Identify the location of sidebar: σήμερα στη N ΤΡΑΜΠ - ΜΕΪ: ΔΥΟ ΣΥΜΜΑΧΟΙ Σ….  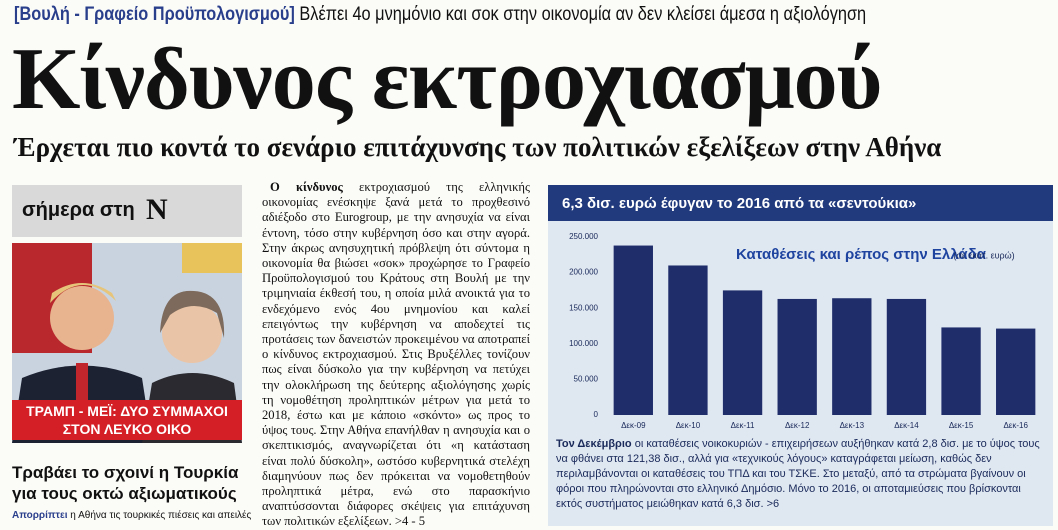
(131, 355).